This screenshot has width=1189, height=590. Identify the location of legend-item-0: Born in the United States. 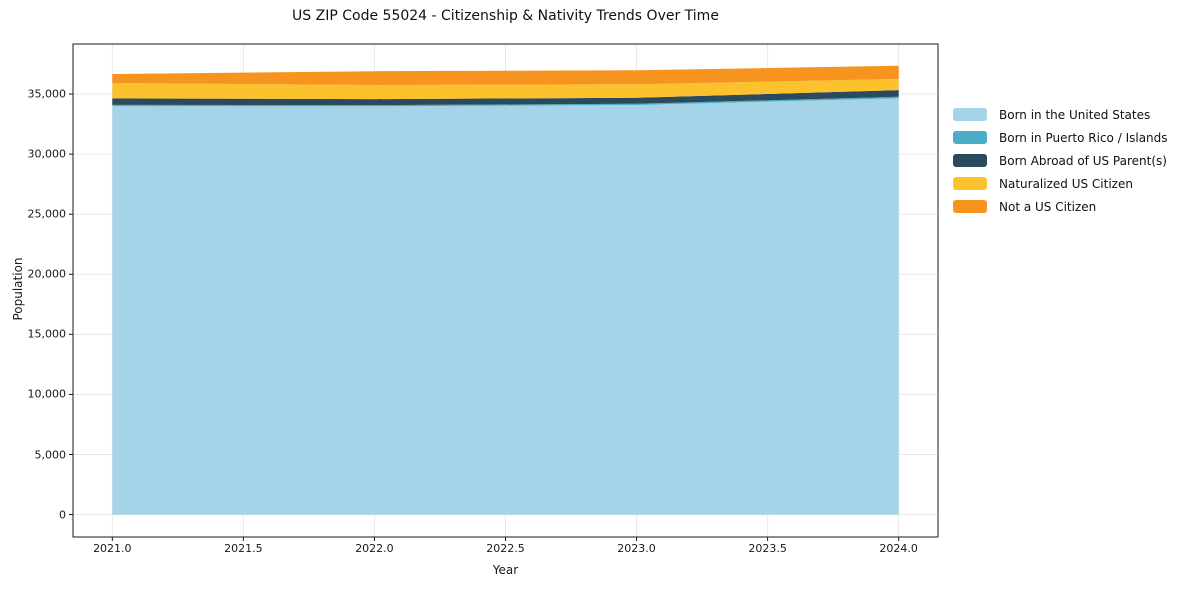
(1060, 114).